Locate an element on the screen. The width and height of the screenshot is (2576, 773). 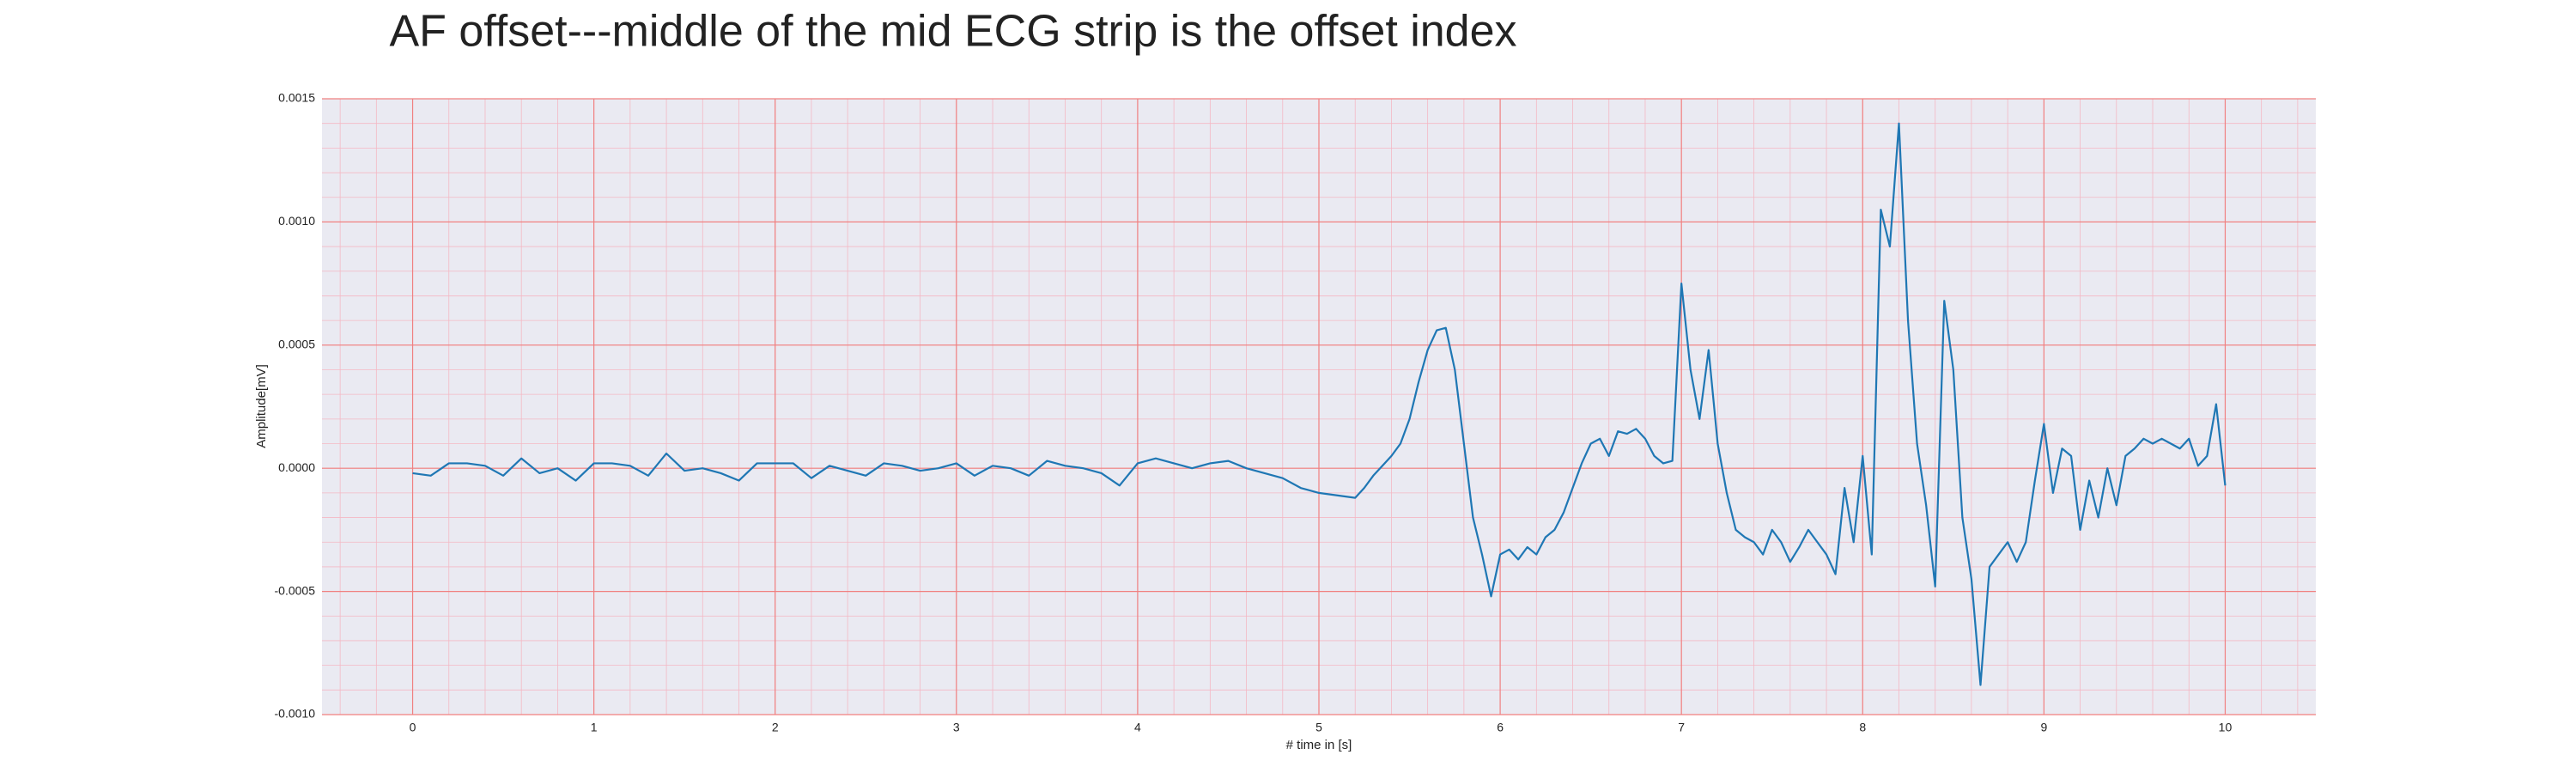
y-tick-label: 0.0005 is located at coordinates (296, 344).